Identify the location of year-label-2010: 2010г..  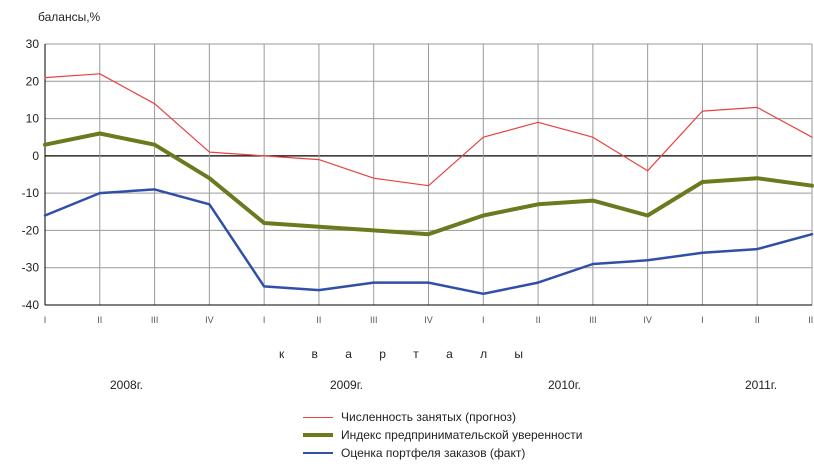
(564, 385).